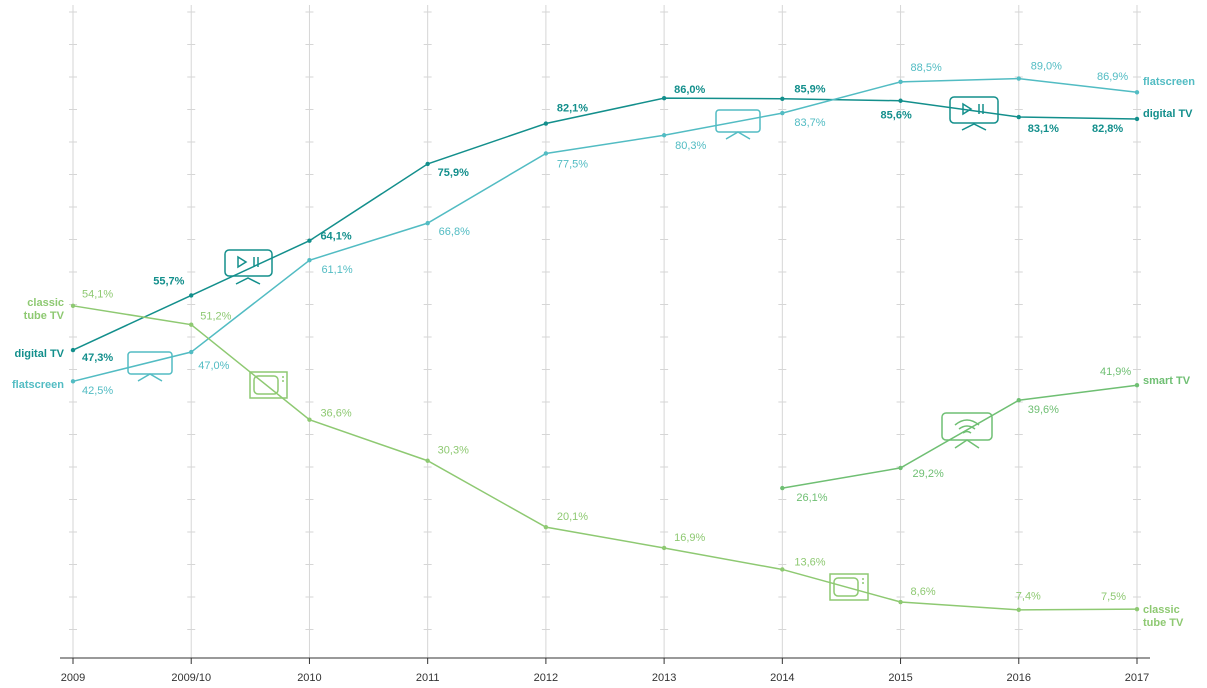 The width and height of the screenshot is (1207, 688). I want to click on value-label: 88,5%, so click(926, 68).